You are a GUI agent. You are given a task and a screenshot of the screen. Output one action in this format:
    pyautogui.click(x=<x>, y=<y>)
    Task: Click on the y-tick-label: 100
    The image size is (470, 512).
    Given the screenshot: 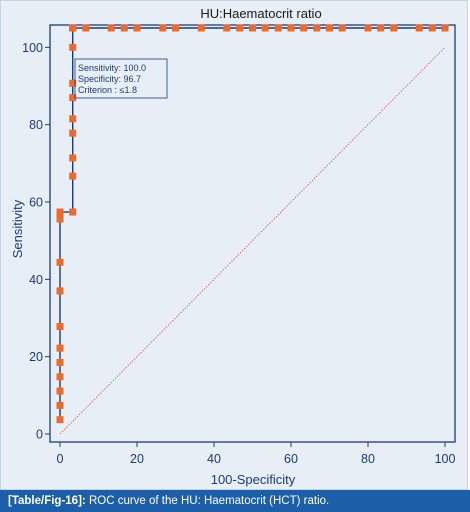 What is the action you would take?
    pyautogui.click(x=32, y=48)
    